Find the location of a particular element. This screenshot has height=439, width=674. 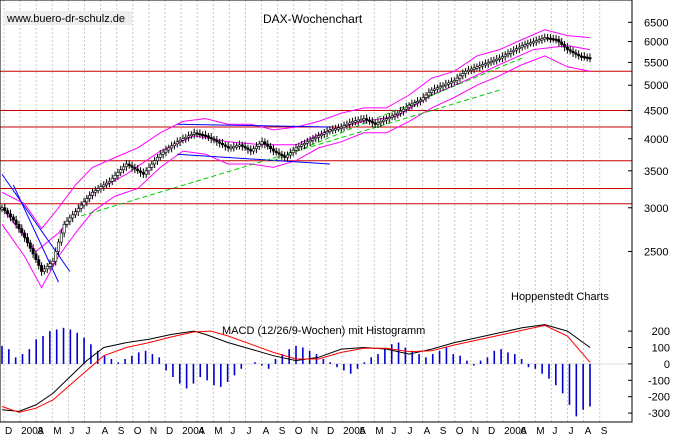

y-tick-label: 4500 is located at coordinates (656, 112).